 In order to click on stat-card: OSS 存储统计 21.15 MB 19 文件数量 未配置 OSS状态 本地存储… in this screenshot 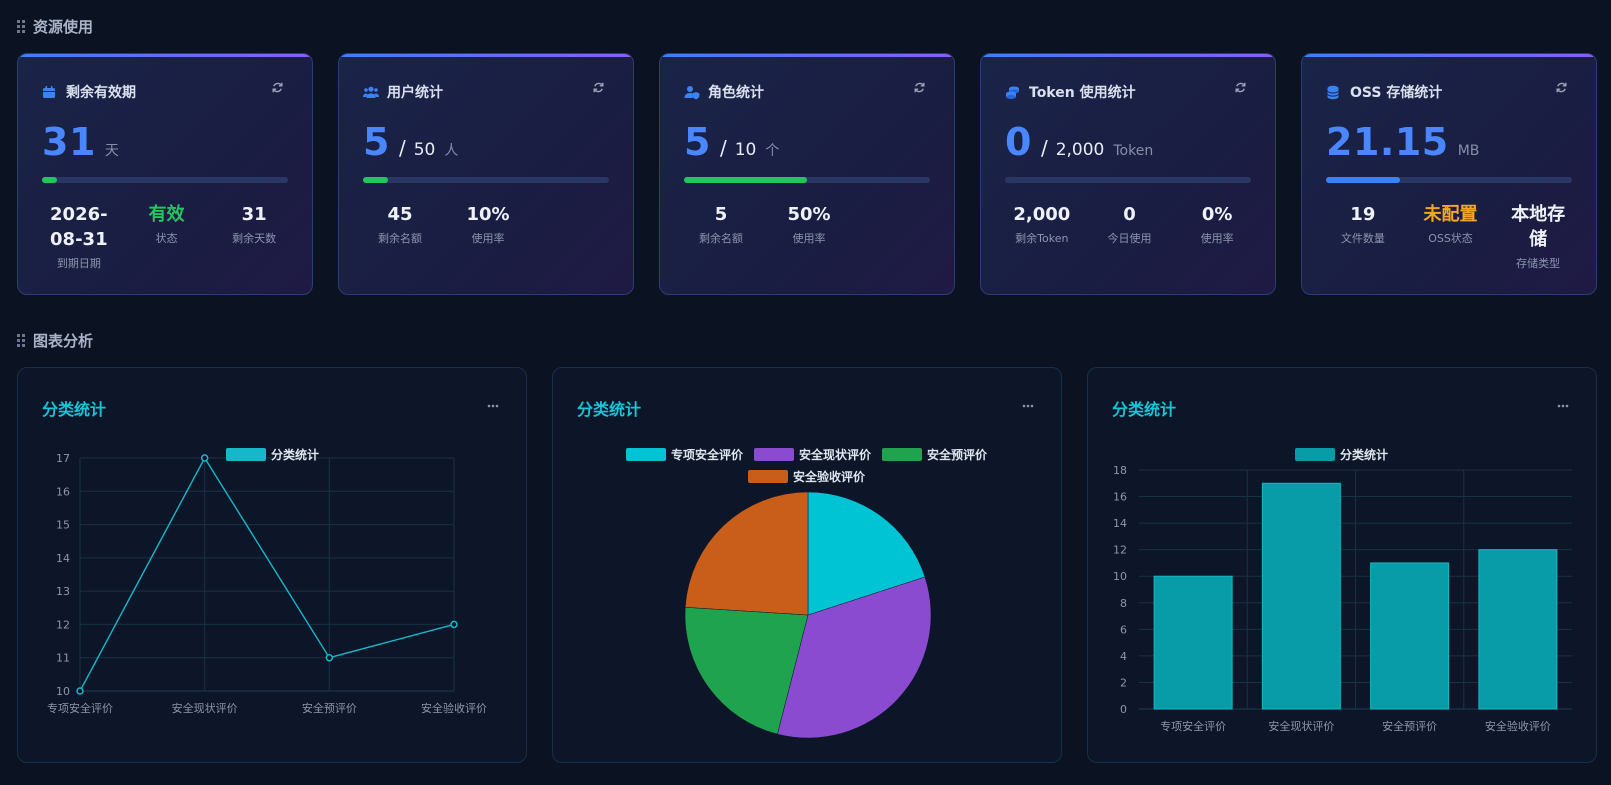, I will do `click(1449, 174)`.